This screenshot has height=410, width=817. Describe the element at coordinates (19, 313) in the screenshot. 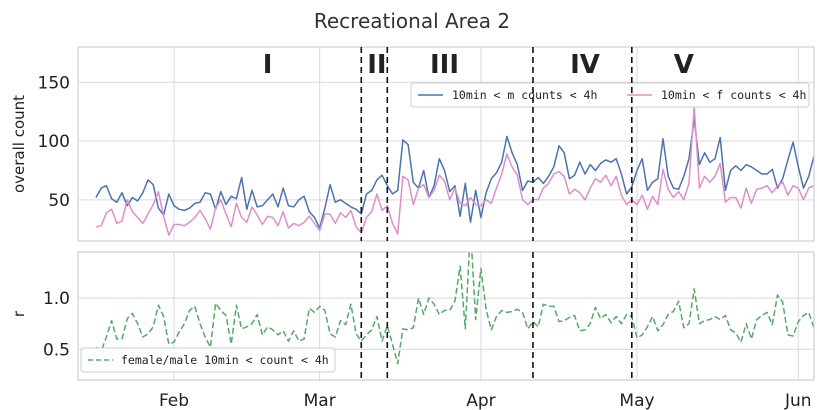

I see `y-axis-label-bottom: r` at that location.